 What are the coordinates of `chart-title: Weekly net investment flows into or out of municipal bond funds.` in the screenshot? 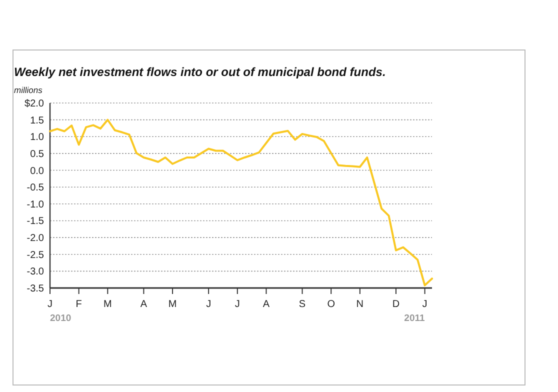 It's located at (200, 72).